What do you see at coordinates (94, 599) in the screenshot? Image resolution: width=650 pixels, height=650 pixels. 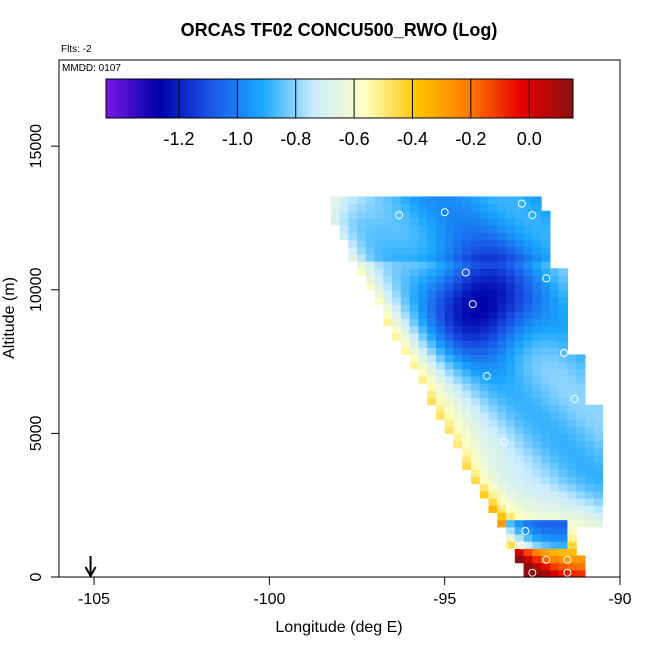 I see `x-tick-label: -105` at bounding box center [94, 599].